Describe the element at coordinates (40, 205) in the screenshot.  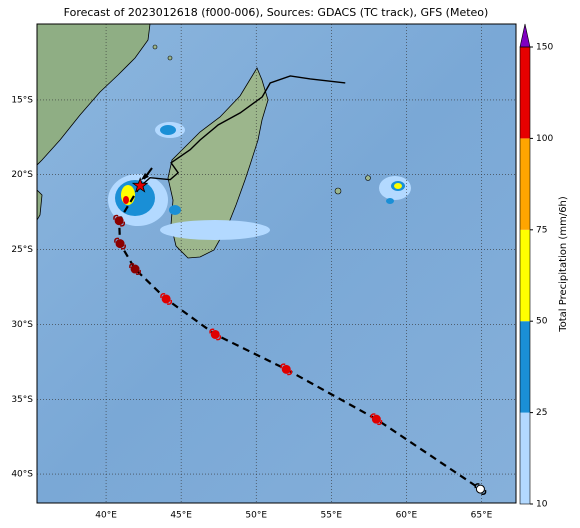
I see `africa-coast` at that location.